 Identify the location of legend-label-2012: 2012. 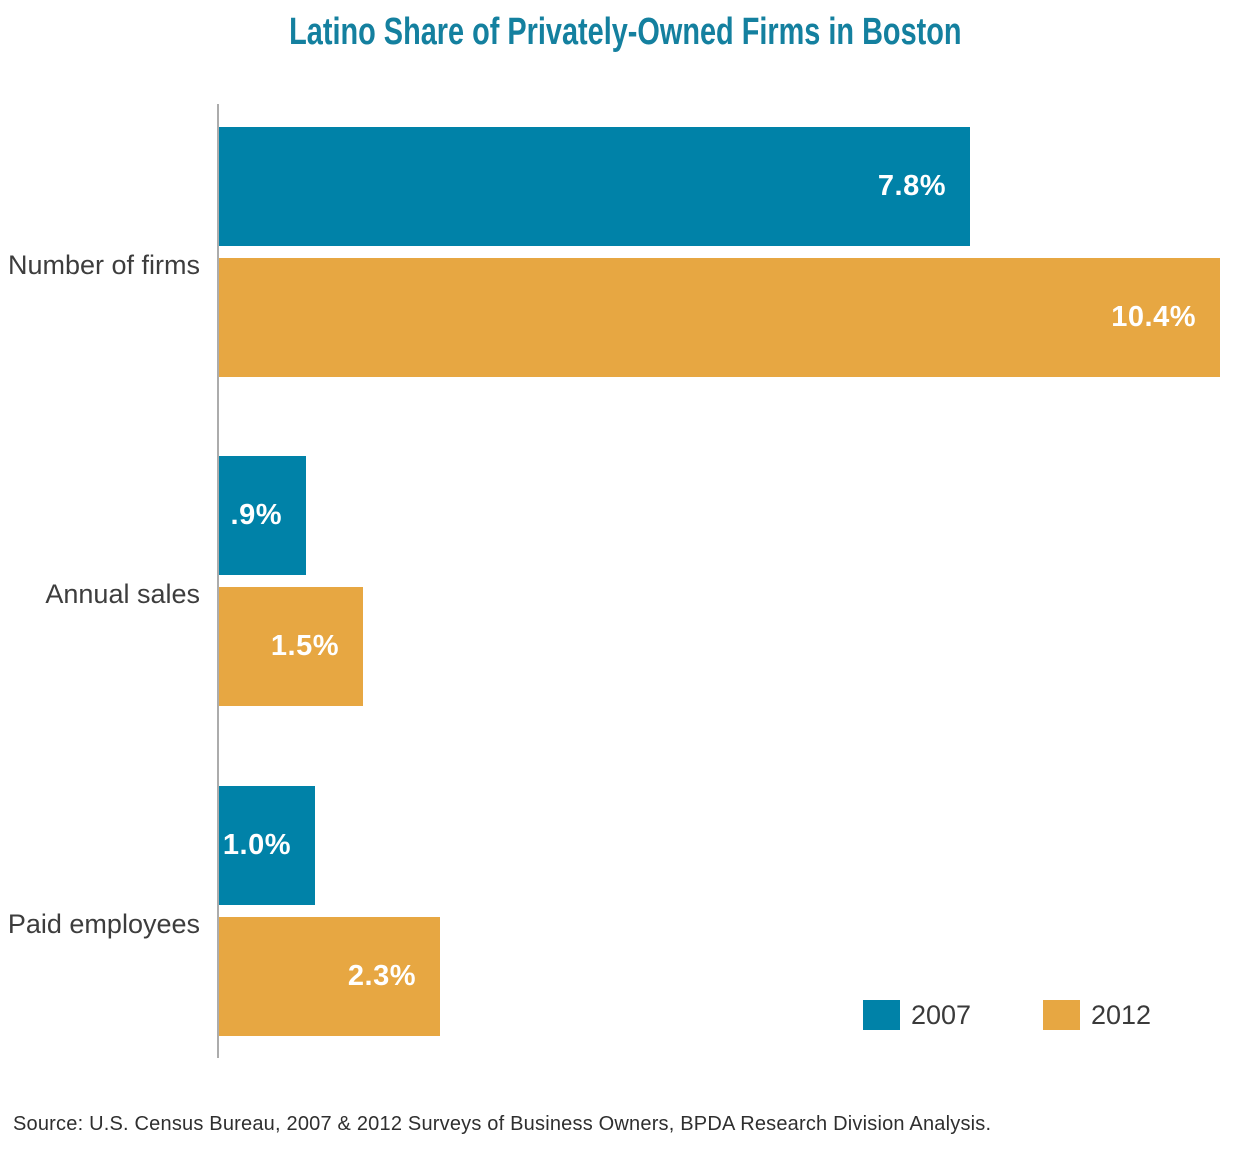
(1121, 1015).